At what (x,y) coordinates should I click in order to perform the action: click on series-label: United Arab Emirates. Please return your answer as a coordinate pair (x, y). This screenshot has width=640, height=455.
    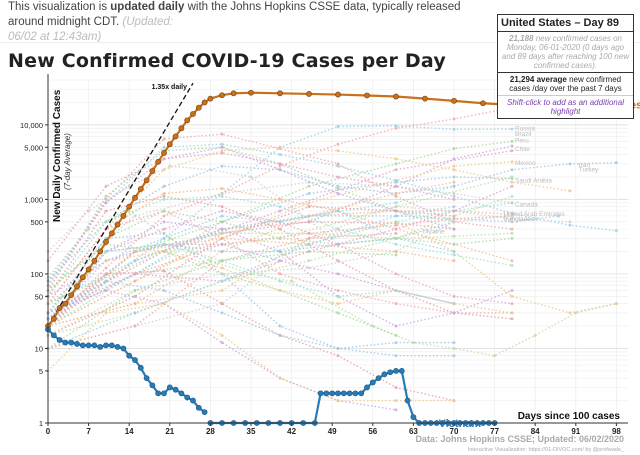
    Looking at the image, I should click on (534, 214).